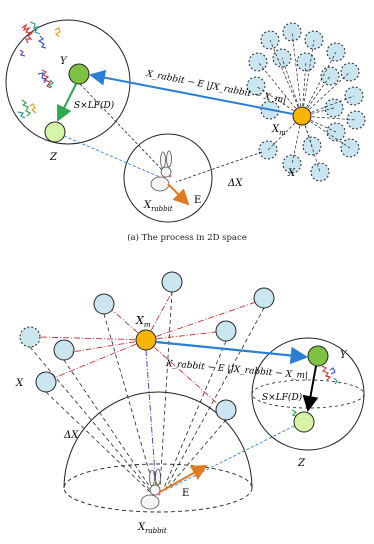 Image resolution: width=374 pixels, height=544 pixels. I want to click on dash-rabbit-z-3d, so click(232, 457).